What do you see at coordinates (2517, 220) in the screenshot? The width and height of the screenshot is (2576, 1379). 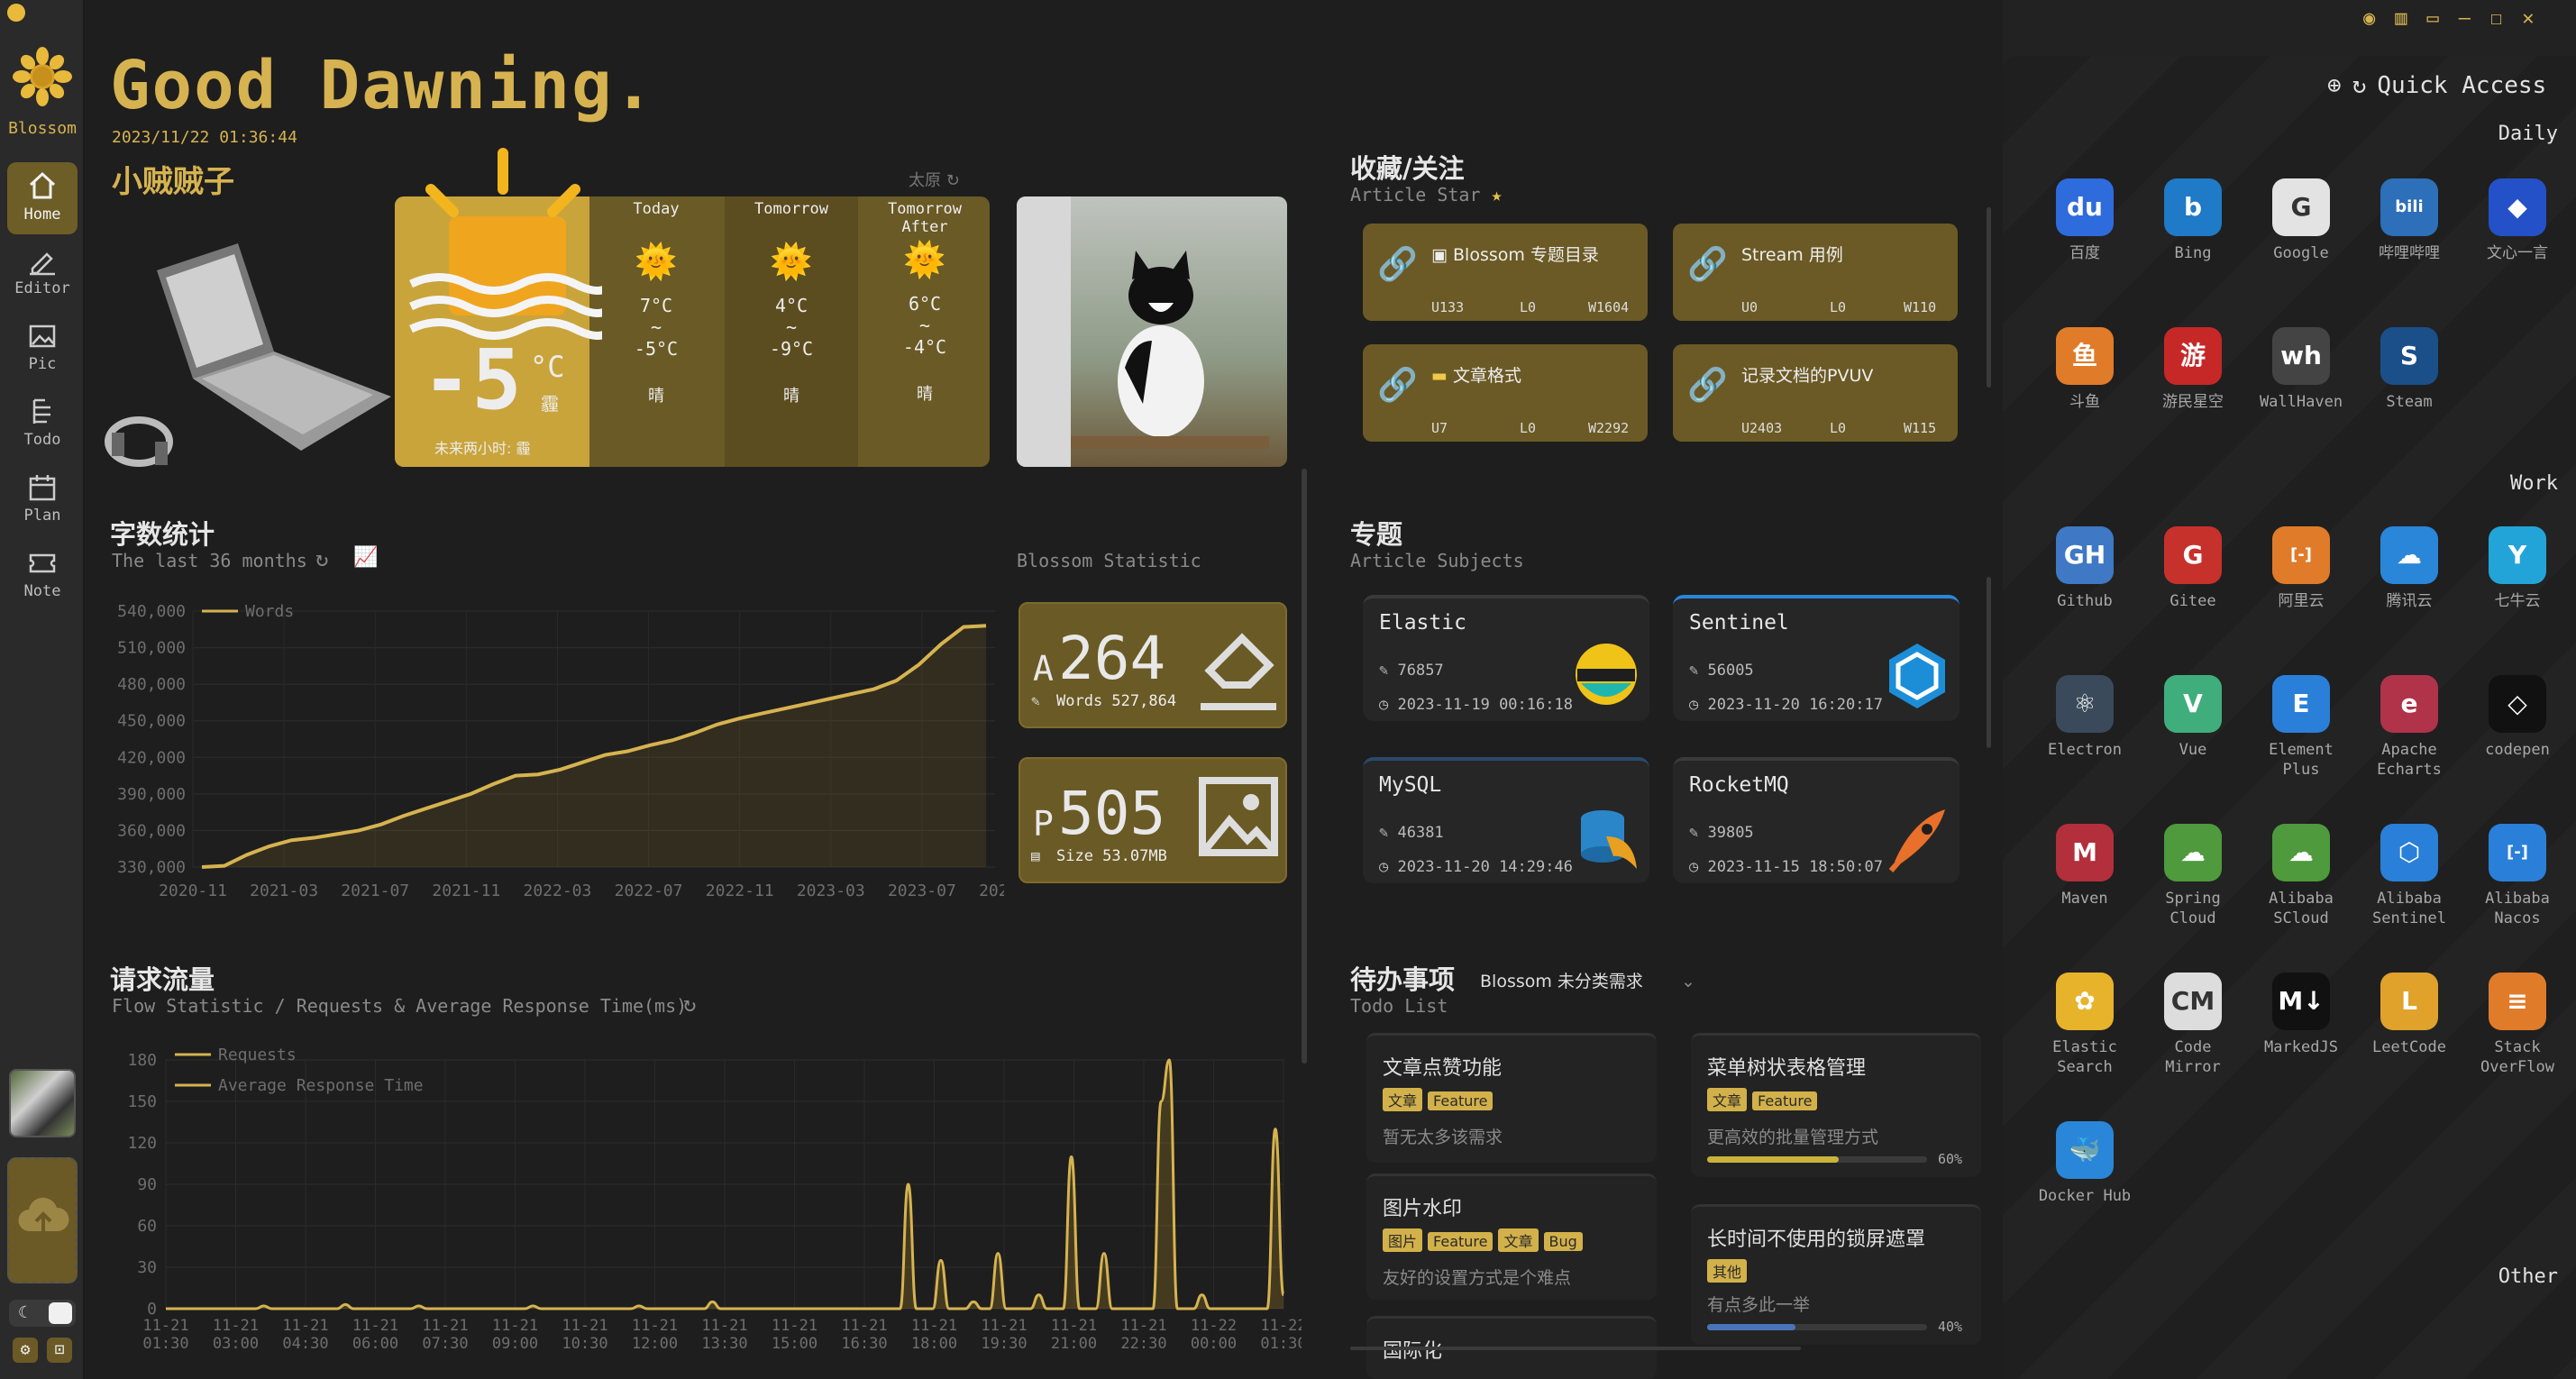 I see `quick-link-wenxin: ◆ 文心一言` at bounding box center [2517, 220].